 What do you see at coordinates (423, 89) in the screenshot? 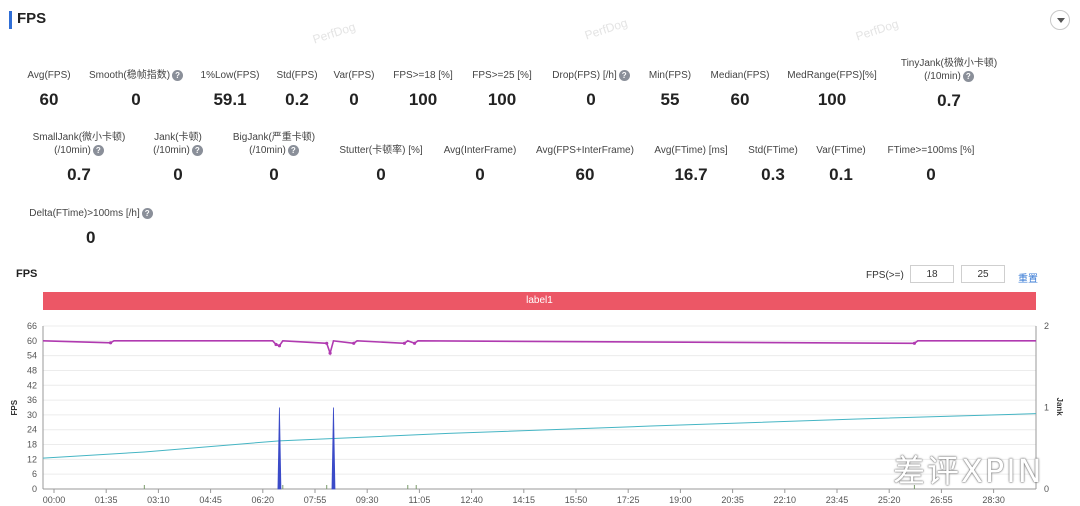
I see `metric-fps-ge-18: FPS>=18 [%] 100` at bounding box center [423, 89].